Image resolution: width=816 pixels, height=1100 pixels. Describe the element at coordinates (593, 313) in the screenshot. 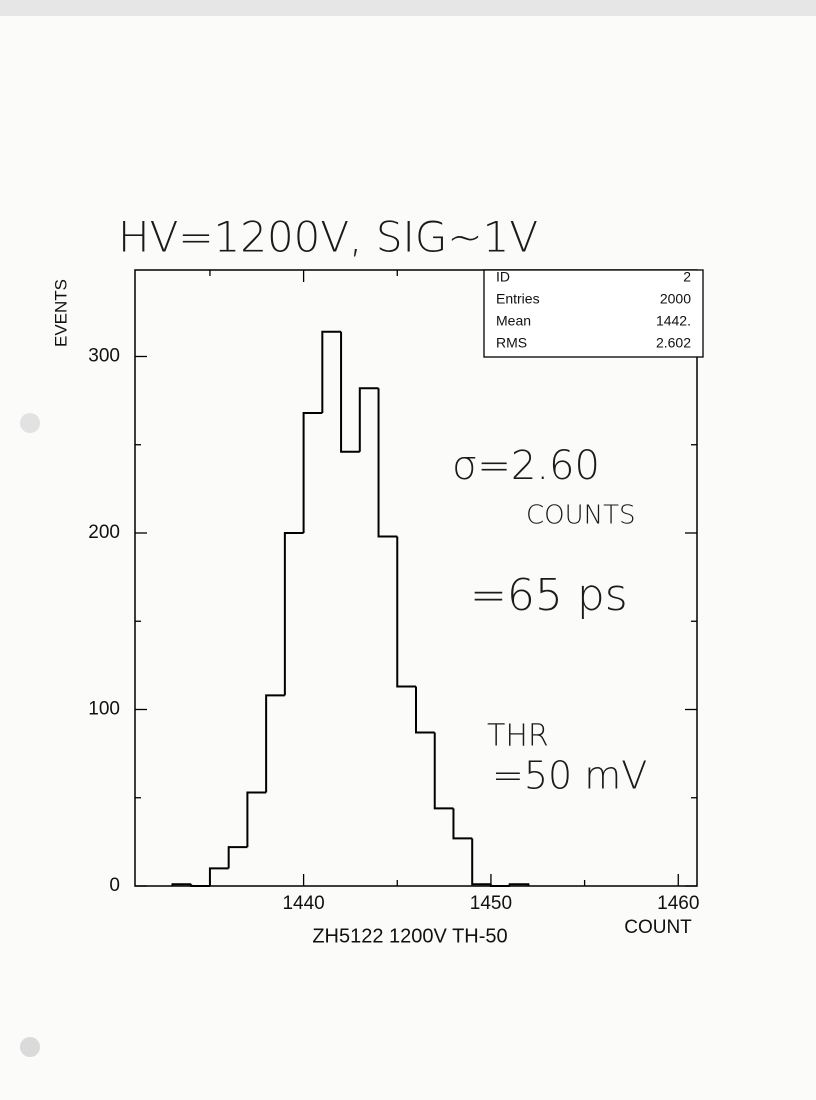

I see `stats-box` at that location.